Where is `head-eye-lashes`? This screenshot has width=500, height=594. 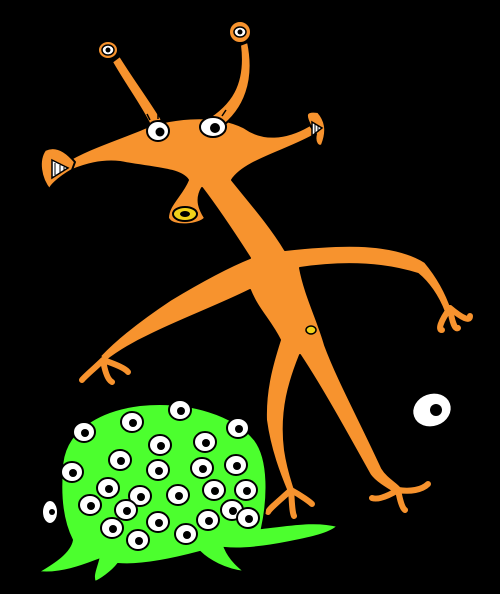
head-eye-lashes is located at coordinates (186, 114).